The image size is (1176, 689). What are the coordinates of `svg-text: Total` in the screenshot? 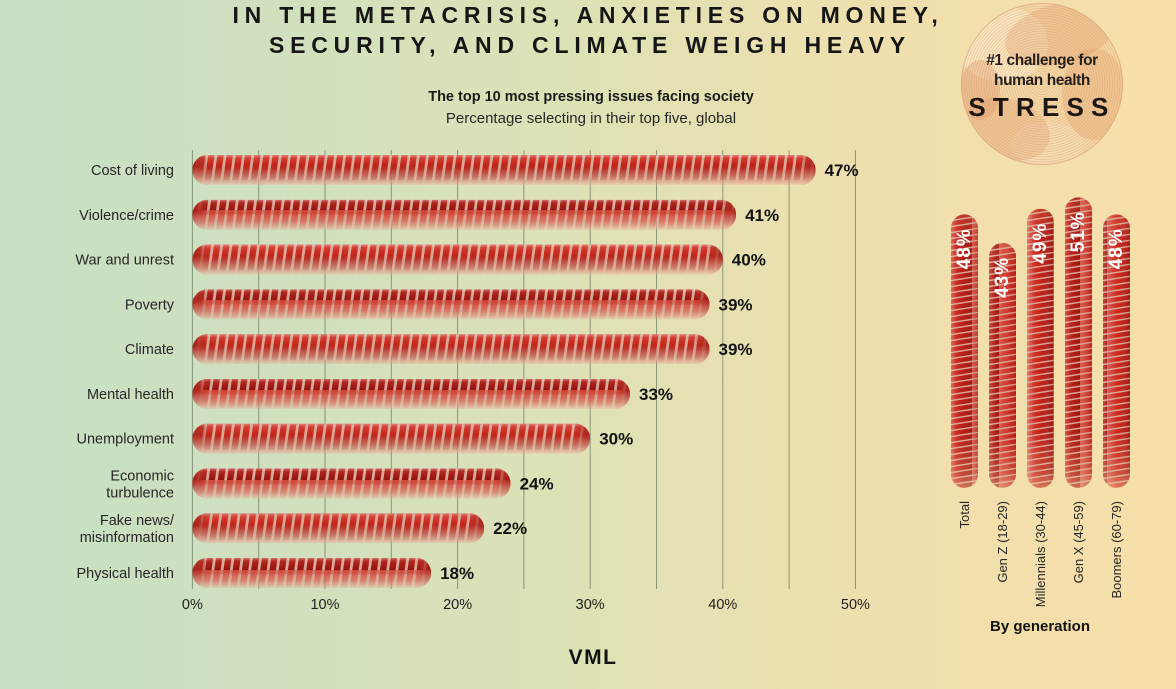 It's located at (964, 515).